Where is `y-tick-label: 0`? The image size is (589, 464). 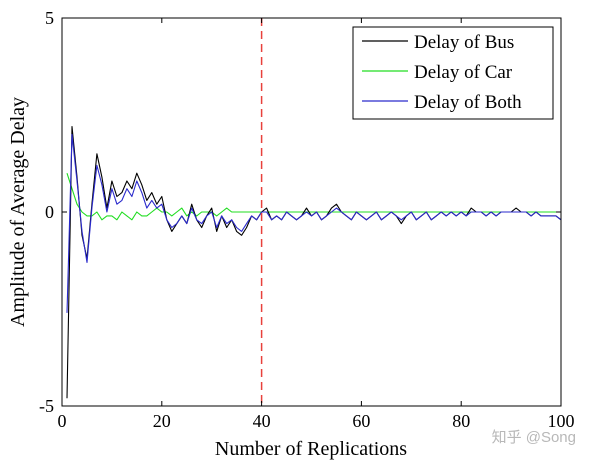
y-tick-label: 0 is located at coordinates (49, 212).